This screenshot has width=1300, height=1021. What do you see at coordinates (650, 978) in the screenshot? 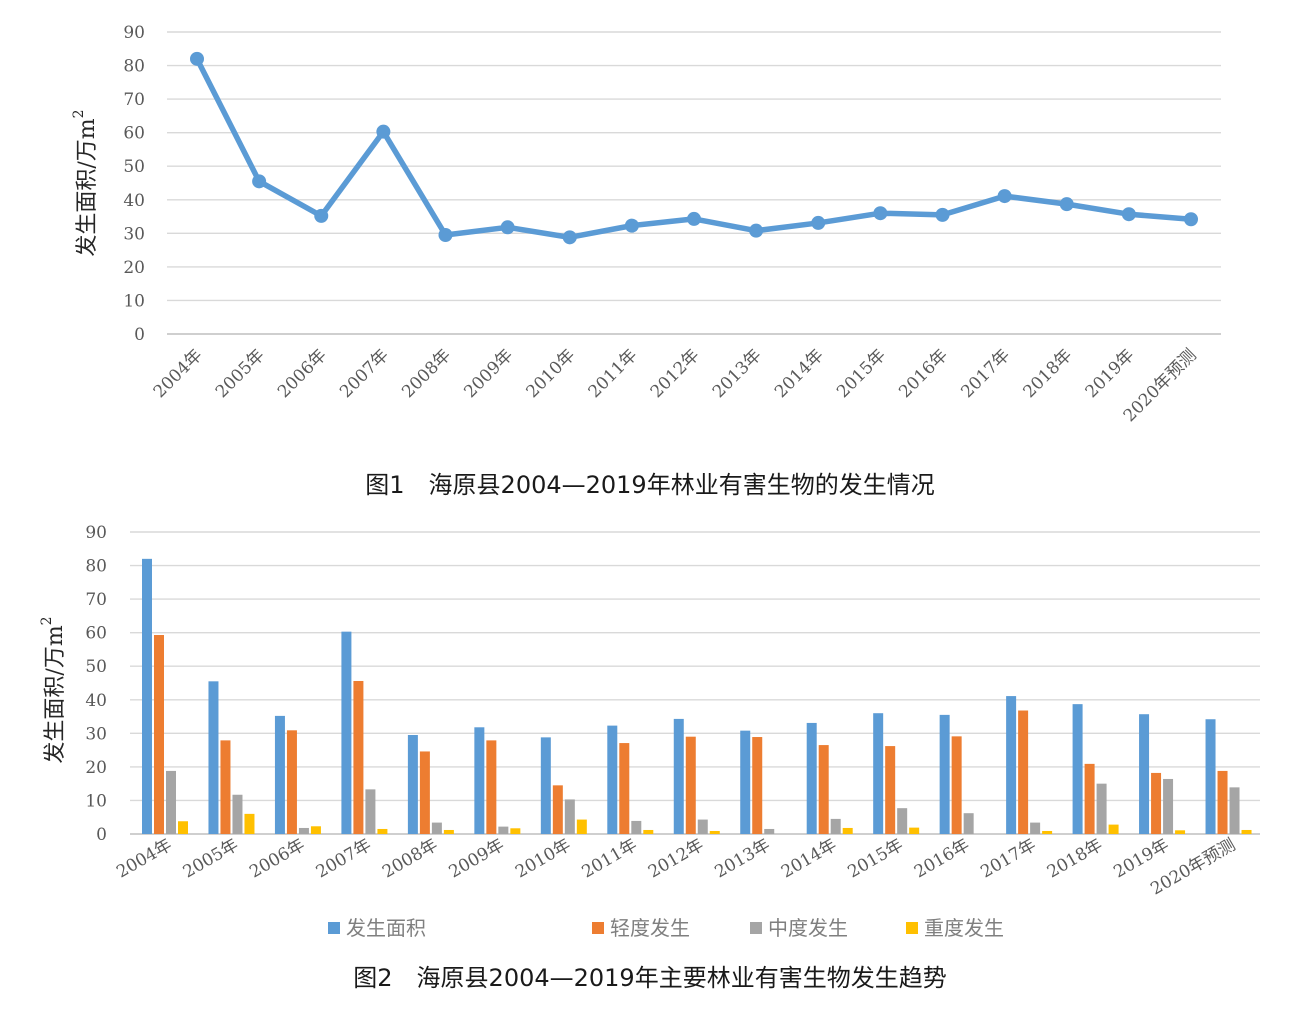
I see `figure2-caption: 图2 海原县2004—2019年主要林业有害生物发生趋势` at bounding box center [650, 978].